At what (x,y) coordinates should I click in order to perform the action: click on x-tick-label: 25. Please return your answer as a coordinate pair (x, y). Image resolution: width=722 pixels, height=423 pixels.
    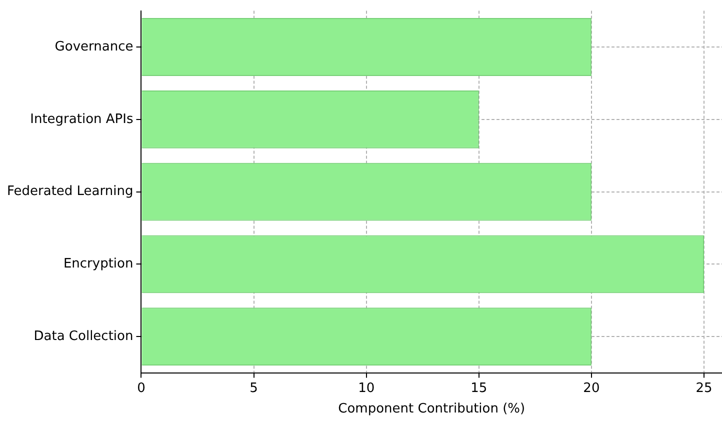
    Looking at the image, I should click on (704, 388).